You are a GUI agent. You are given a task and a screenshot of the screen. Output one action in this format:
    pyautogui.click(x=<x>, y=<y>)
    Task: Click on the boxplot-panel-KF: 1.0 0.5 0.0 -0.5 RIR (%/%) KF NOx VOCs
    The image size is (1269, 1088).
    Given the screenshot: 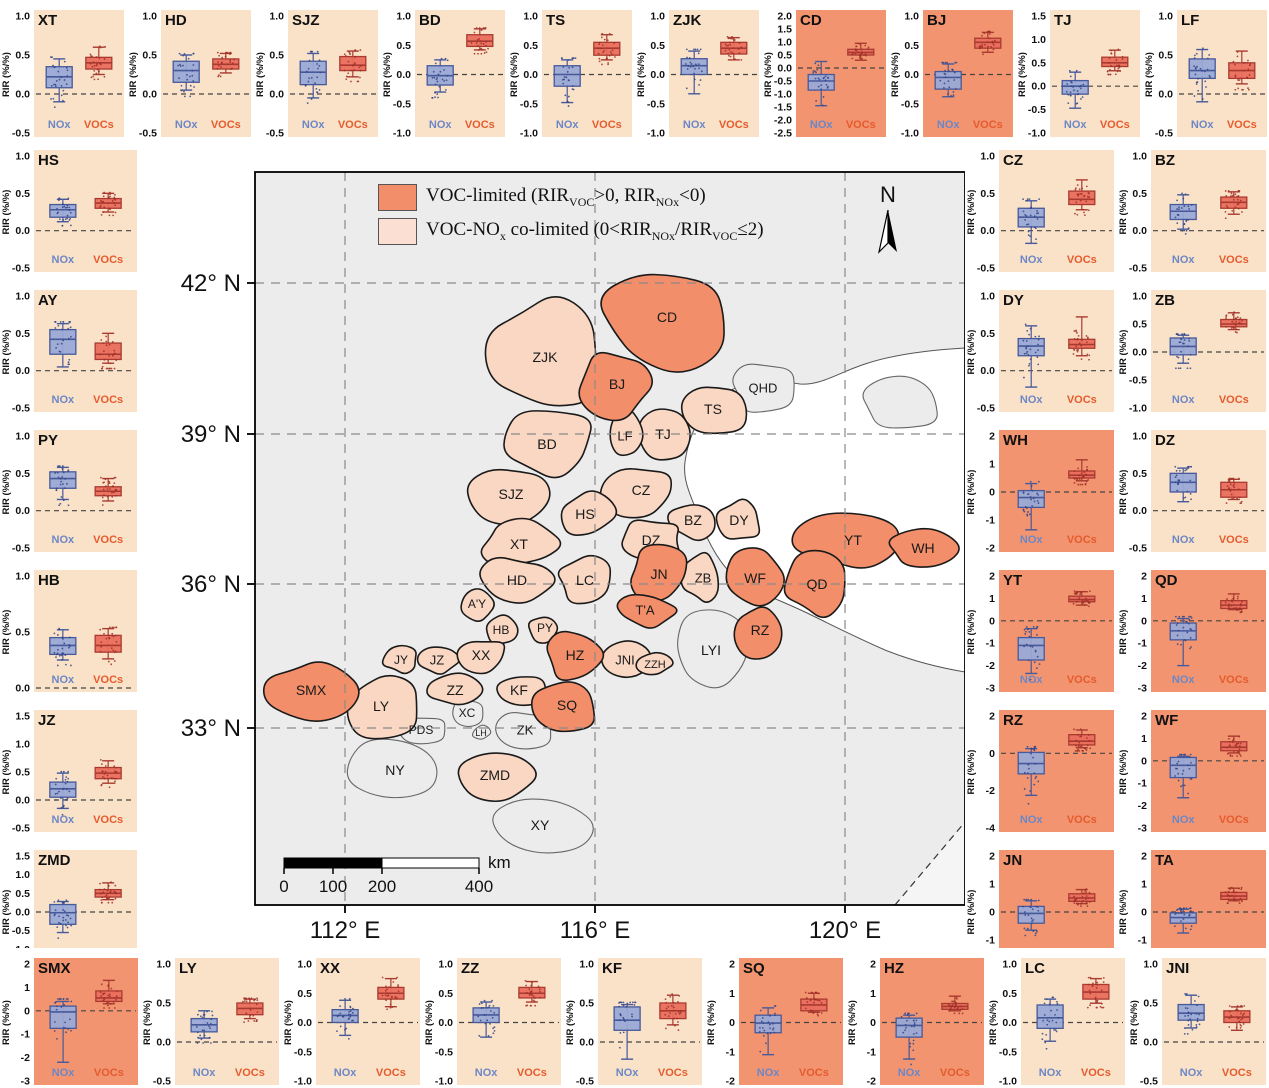 What is the action you would take?
    pyautogui.click(x=634, y=1018)
    